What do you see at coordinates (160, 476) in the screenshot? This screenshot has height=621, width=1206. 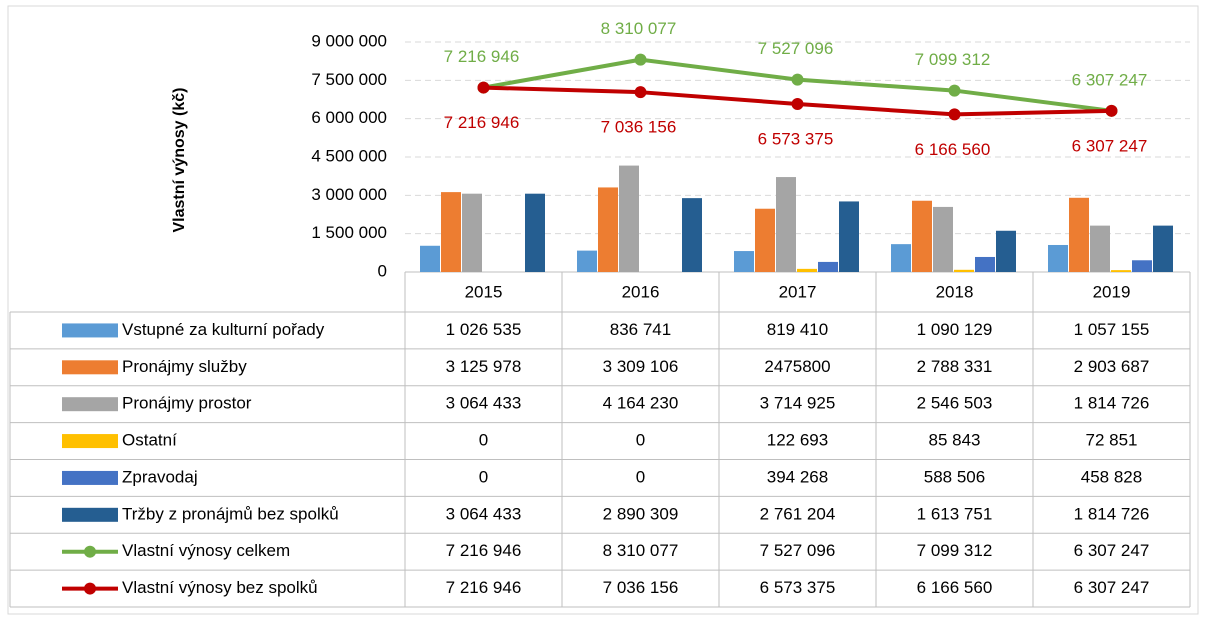 I see `legend-label: Zpravodaj` at bounding box center [160, 476].